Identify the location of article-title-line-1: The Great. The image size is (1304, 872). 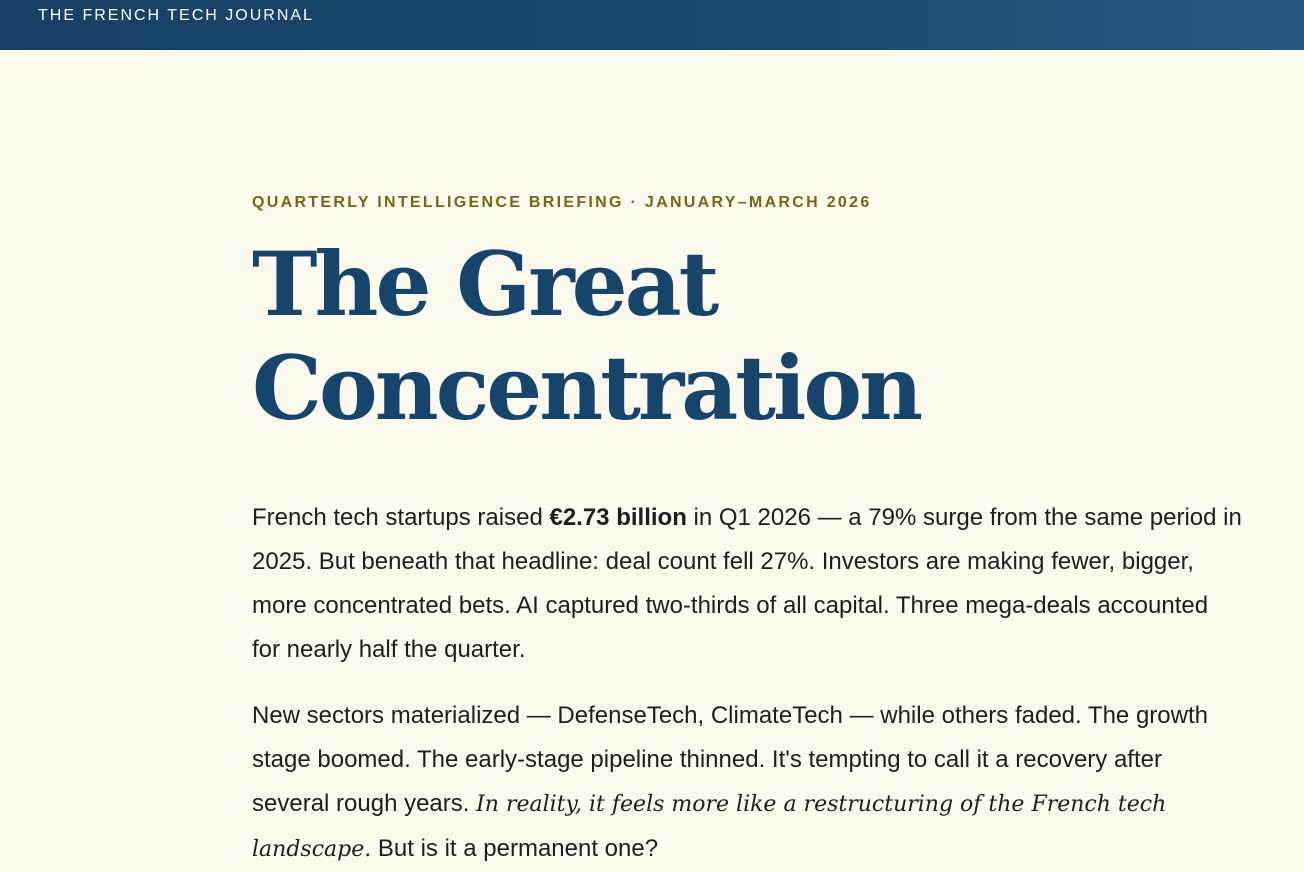
(485, 284).